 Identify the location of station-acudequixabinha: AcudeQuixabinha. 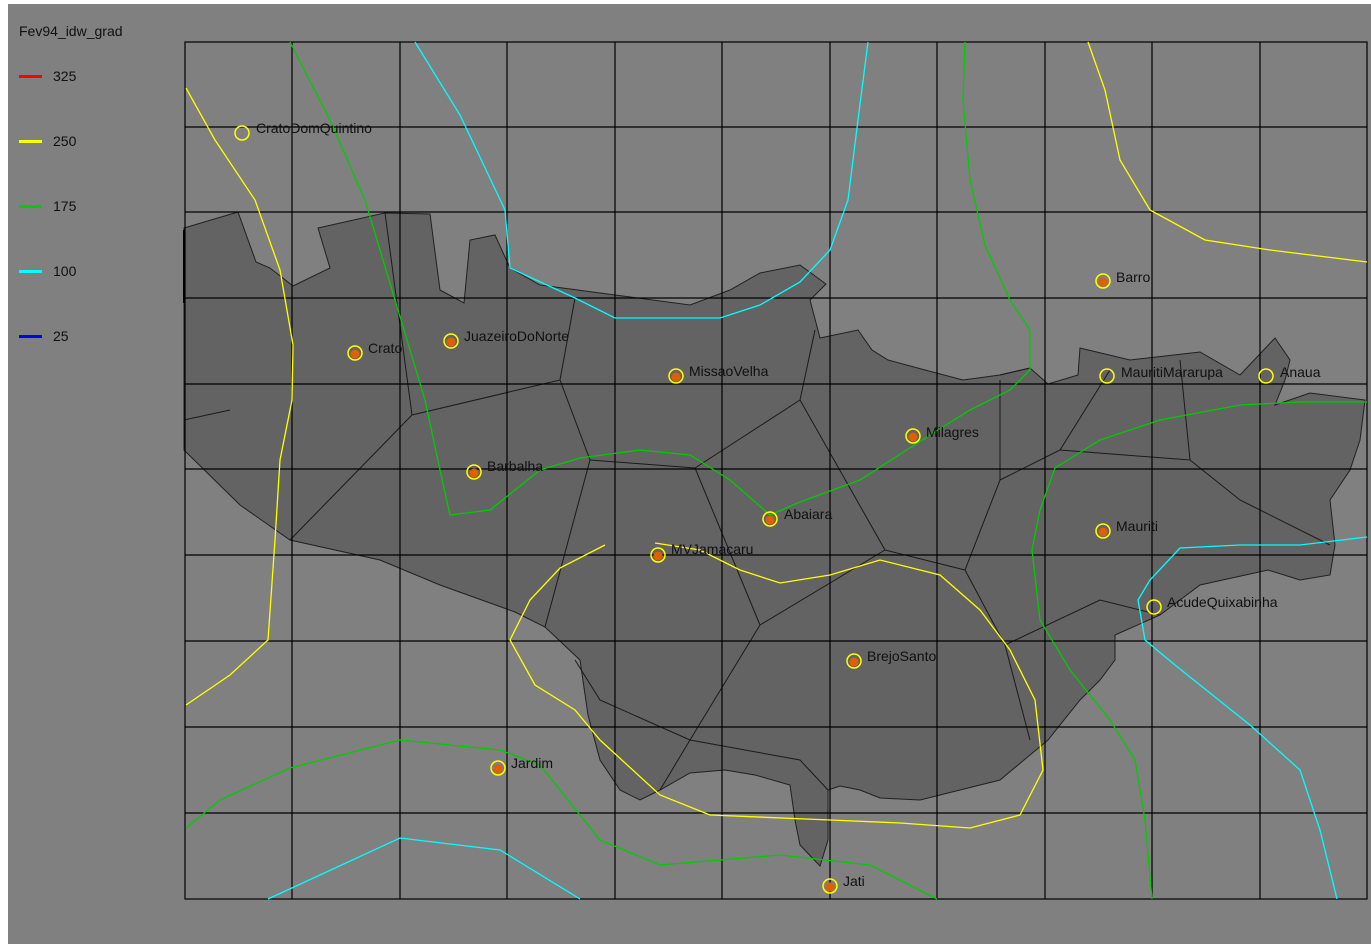
(1212, 604).